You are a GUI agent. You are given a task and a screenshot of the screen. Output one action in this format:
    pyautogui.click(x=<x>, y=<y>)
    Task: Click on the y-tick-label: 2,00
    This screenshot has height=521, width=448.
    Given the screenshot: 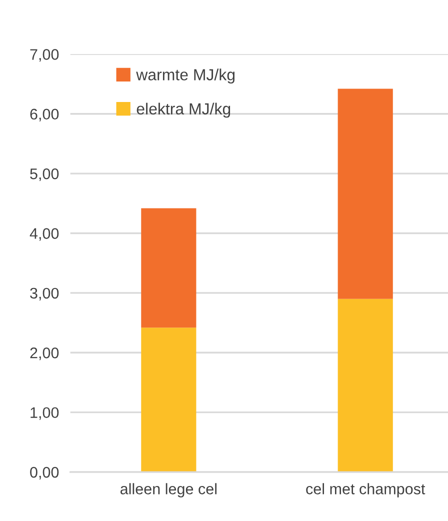 What is the action you would take?
    pyautogui.click(x=44, y=354)
    